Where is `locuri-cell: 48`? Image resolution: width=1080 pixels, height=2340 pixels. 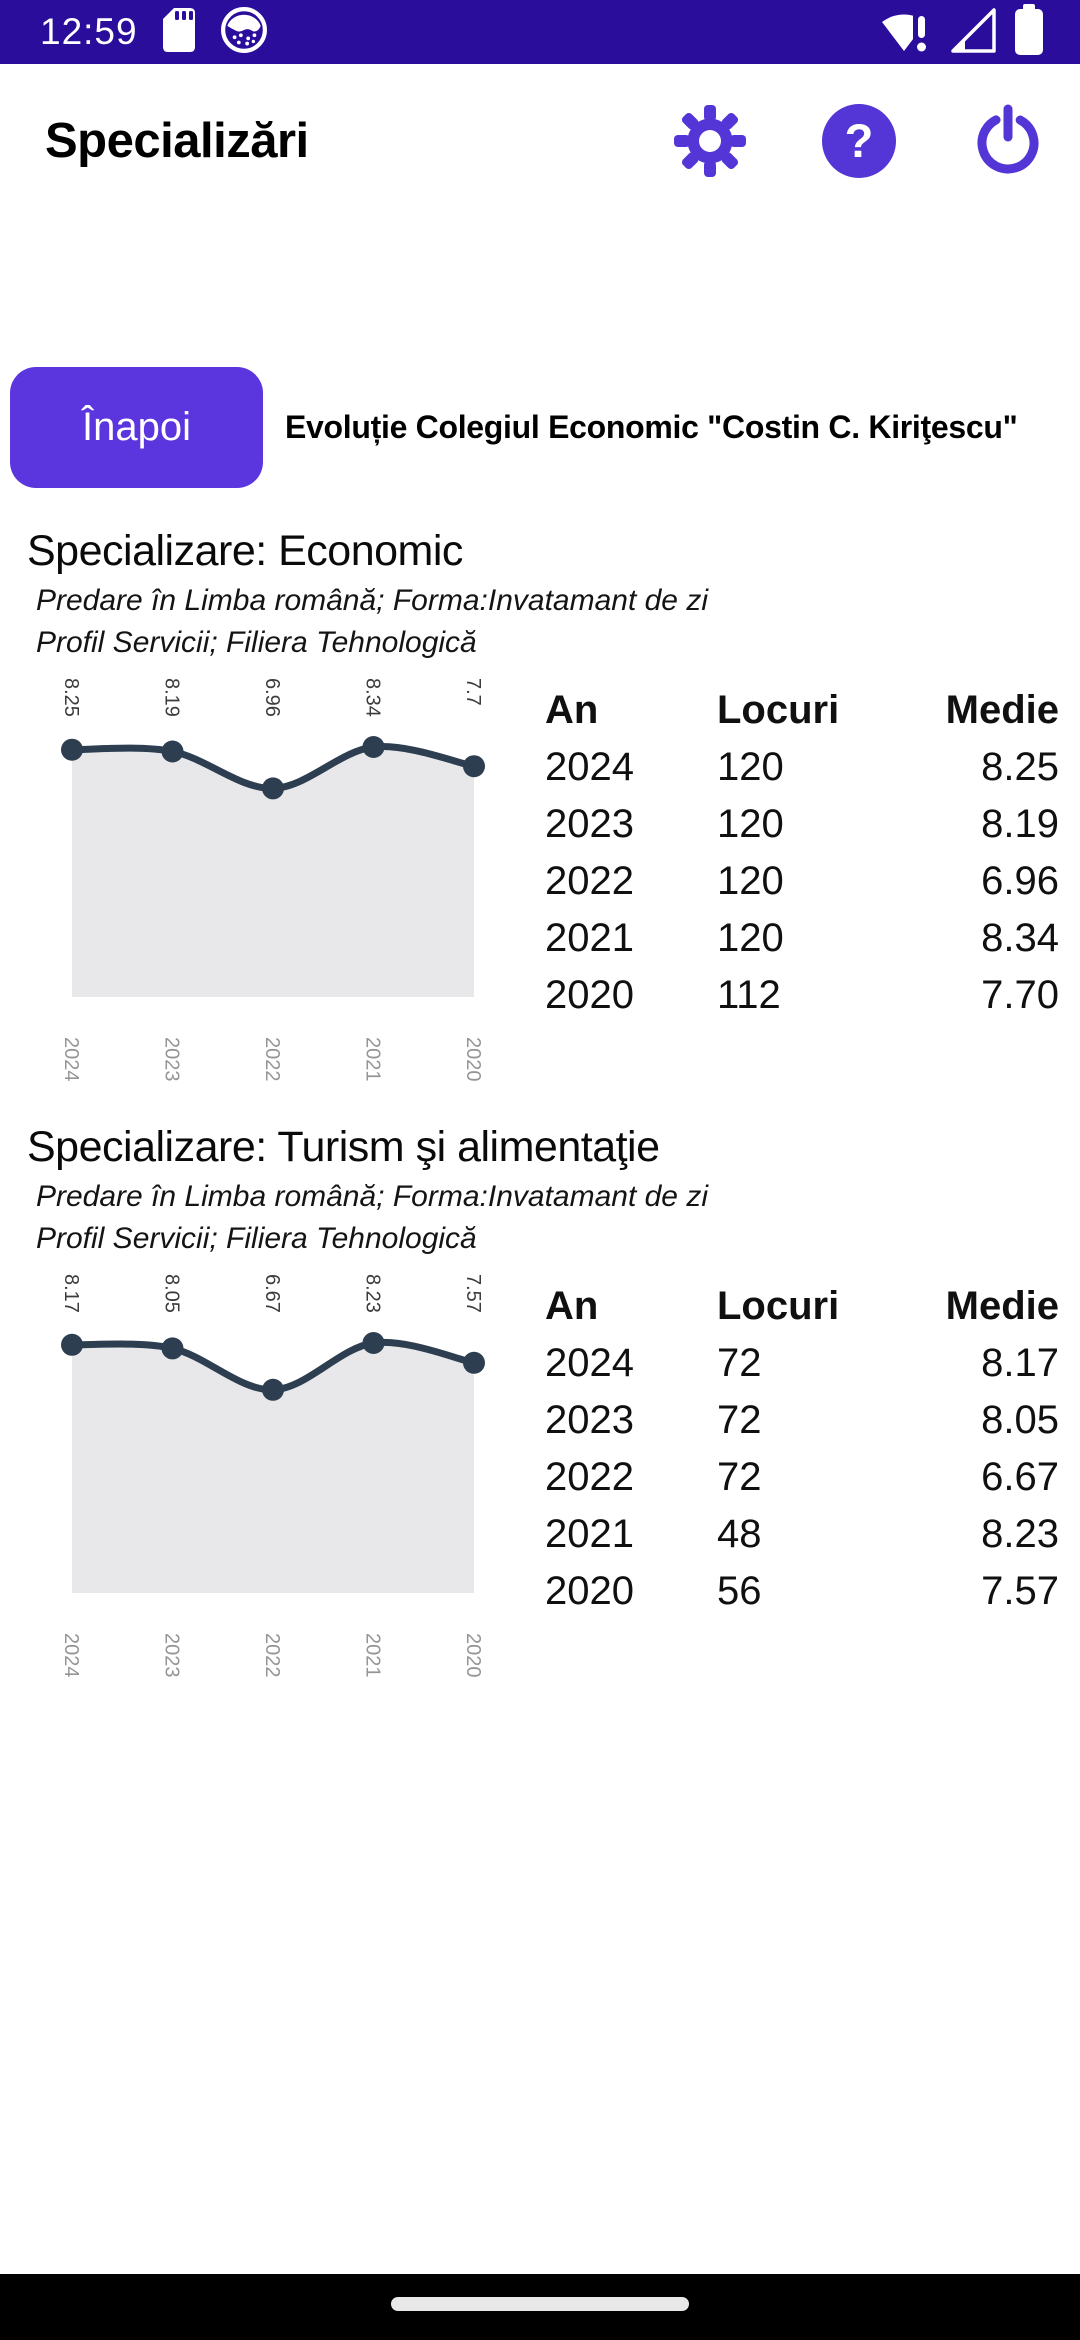 locuri-cell: 48 is located at coordinates (739, 1534).